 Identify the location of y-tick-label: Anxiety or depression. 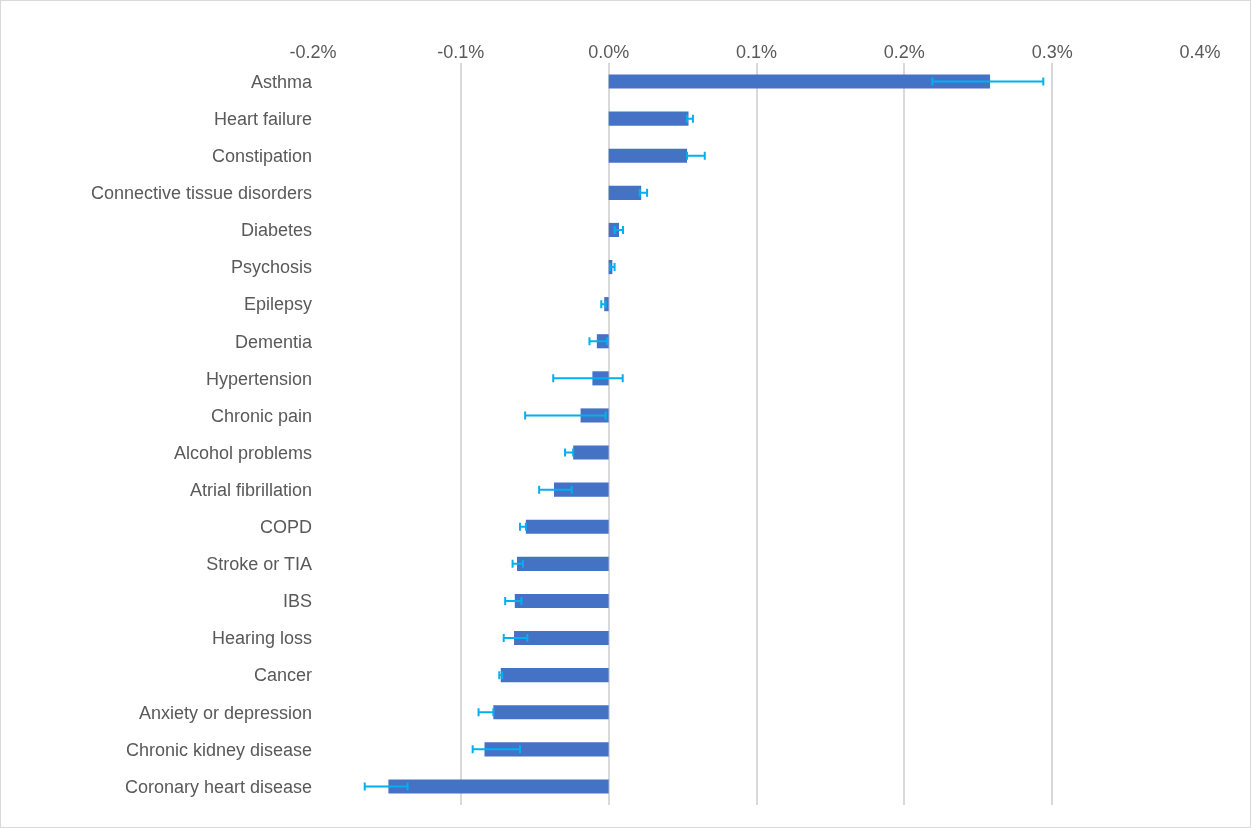
(225, 712).